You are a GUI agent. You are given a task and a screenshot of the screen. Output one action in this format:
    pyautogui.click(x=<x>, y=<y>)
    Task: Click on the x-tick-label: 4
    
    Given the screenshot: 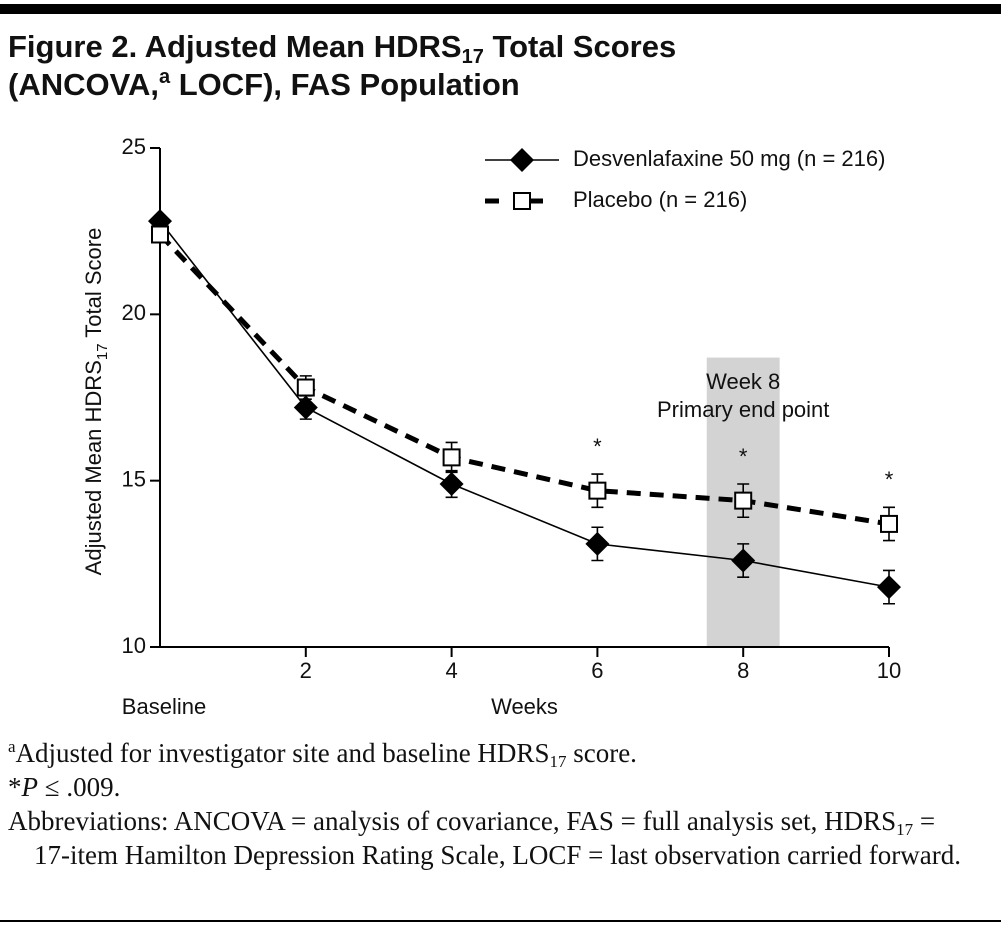 What is the action you would take?
    pyautogui.click(x=451, y=670)
    